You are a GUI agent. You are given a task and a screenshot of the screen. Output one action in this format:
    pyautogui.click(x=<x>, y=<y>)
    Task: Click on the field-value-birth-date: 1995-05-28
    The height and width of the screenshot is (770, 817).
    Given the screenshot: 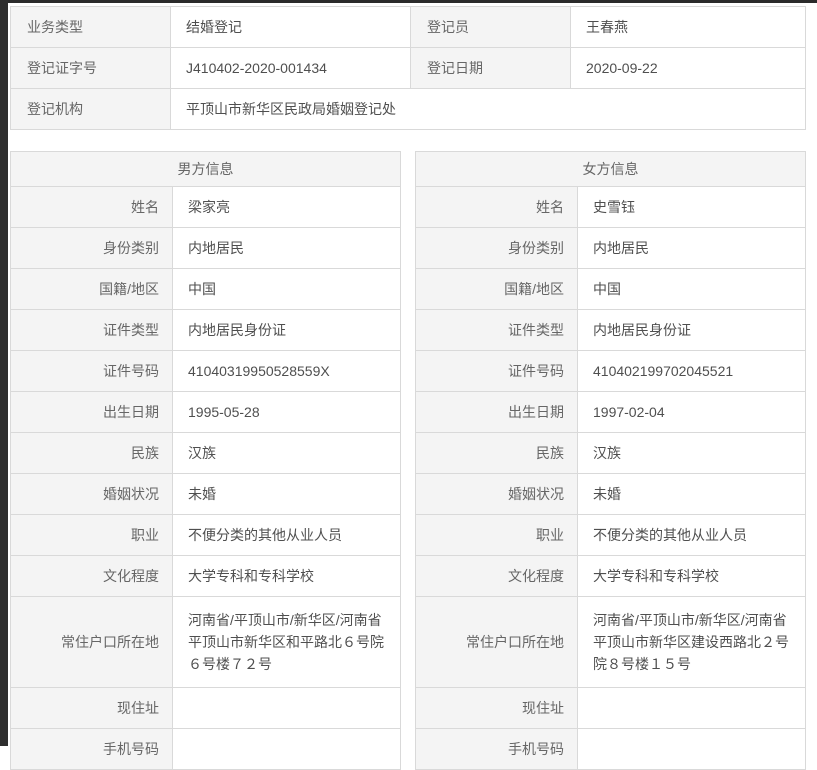 What is the action you would take?
    pyautogui.click(x=286, y=412)
    